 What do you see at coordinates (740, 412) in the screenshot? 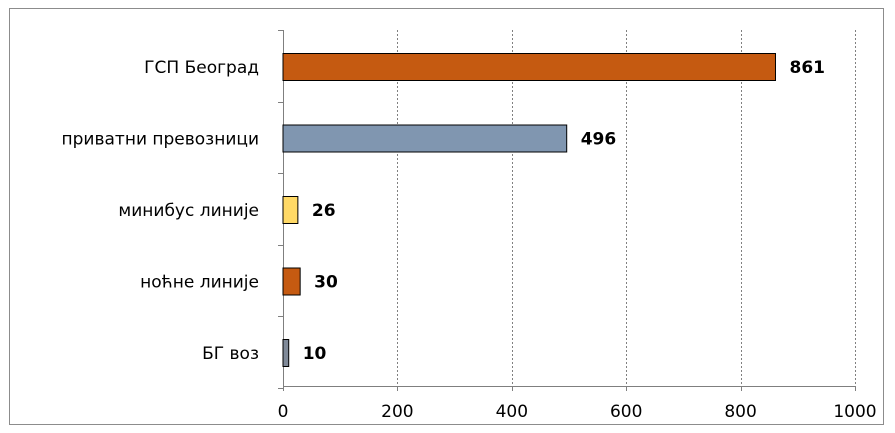
I see `x-tick-label-800: 800` at bounding box center [740, 412].